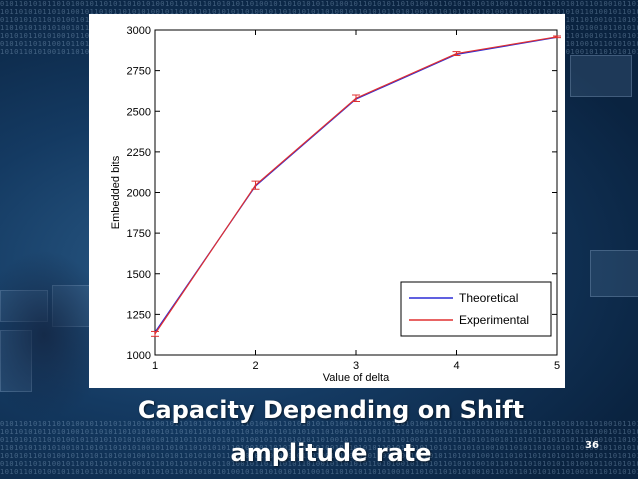 Image resolution: width=638 pixels, height=479 pixels. Describe the element at coordinates (139, 112) in the screenshot. I see `y-tick-label: 2500` at that location.